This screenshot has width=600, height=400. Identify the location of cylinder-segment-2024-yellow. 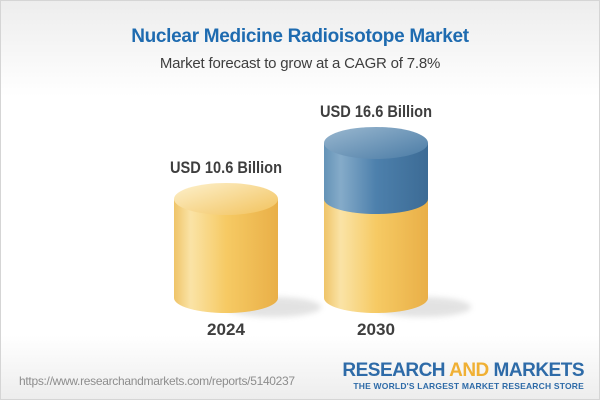
(226, 255).